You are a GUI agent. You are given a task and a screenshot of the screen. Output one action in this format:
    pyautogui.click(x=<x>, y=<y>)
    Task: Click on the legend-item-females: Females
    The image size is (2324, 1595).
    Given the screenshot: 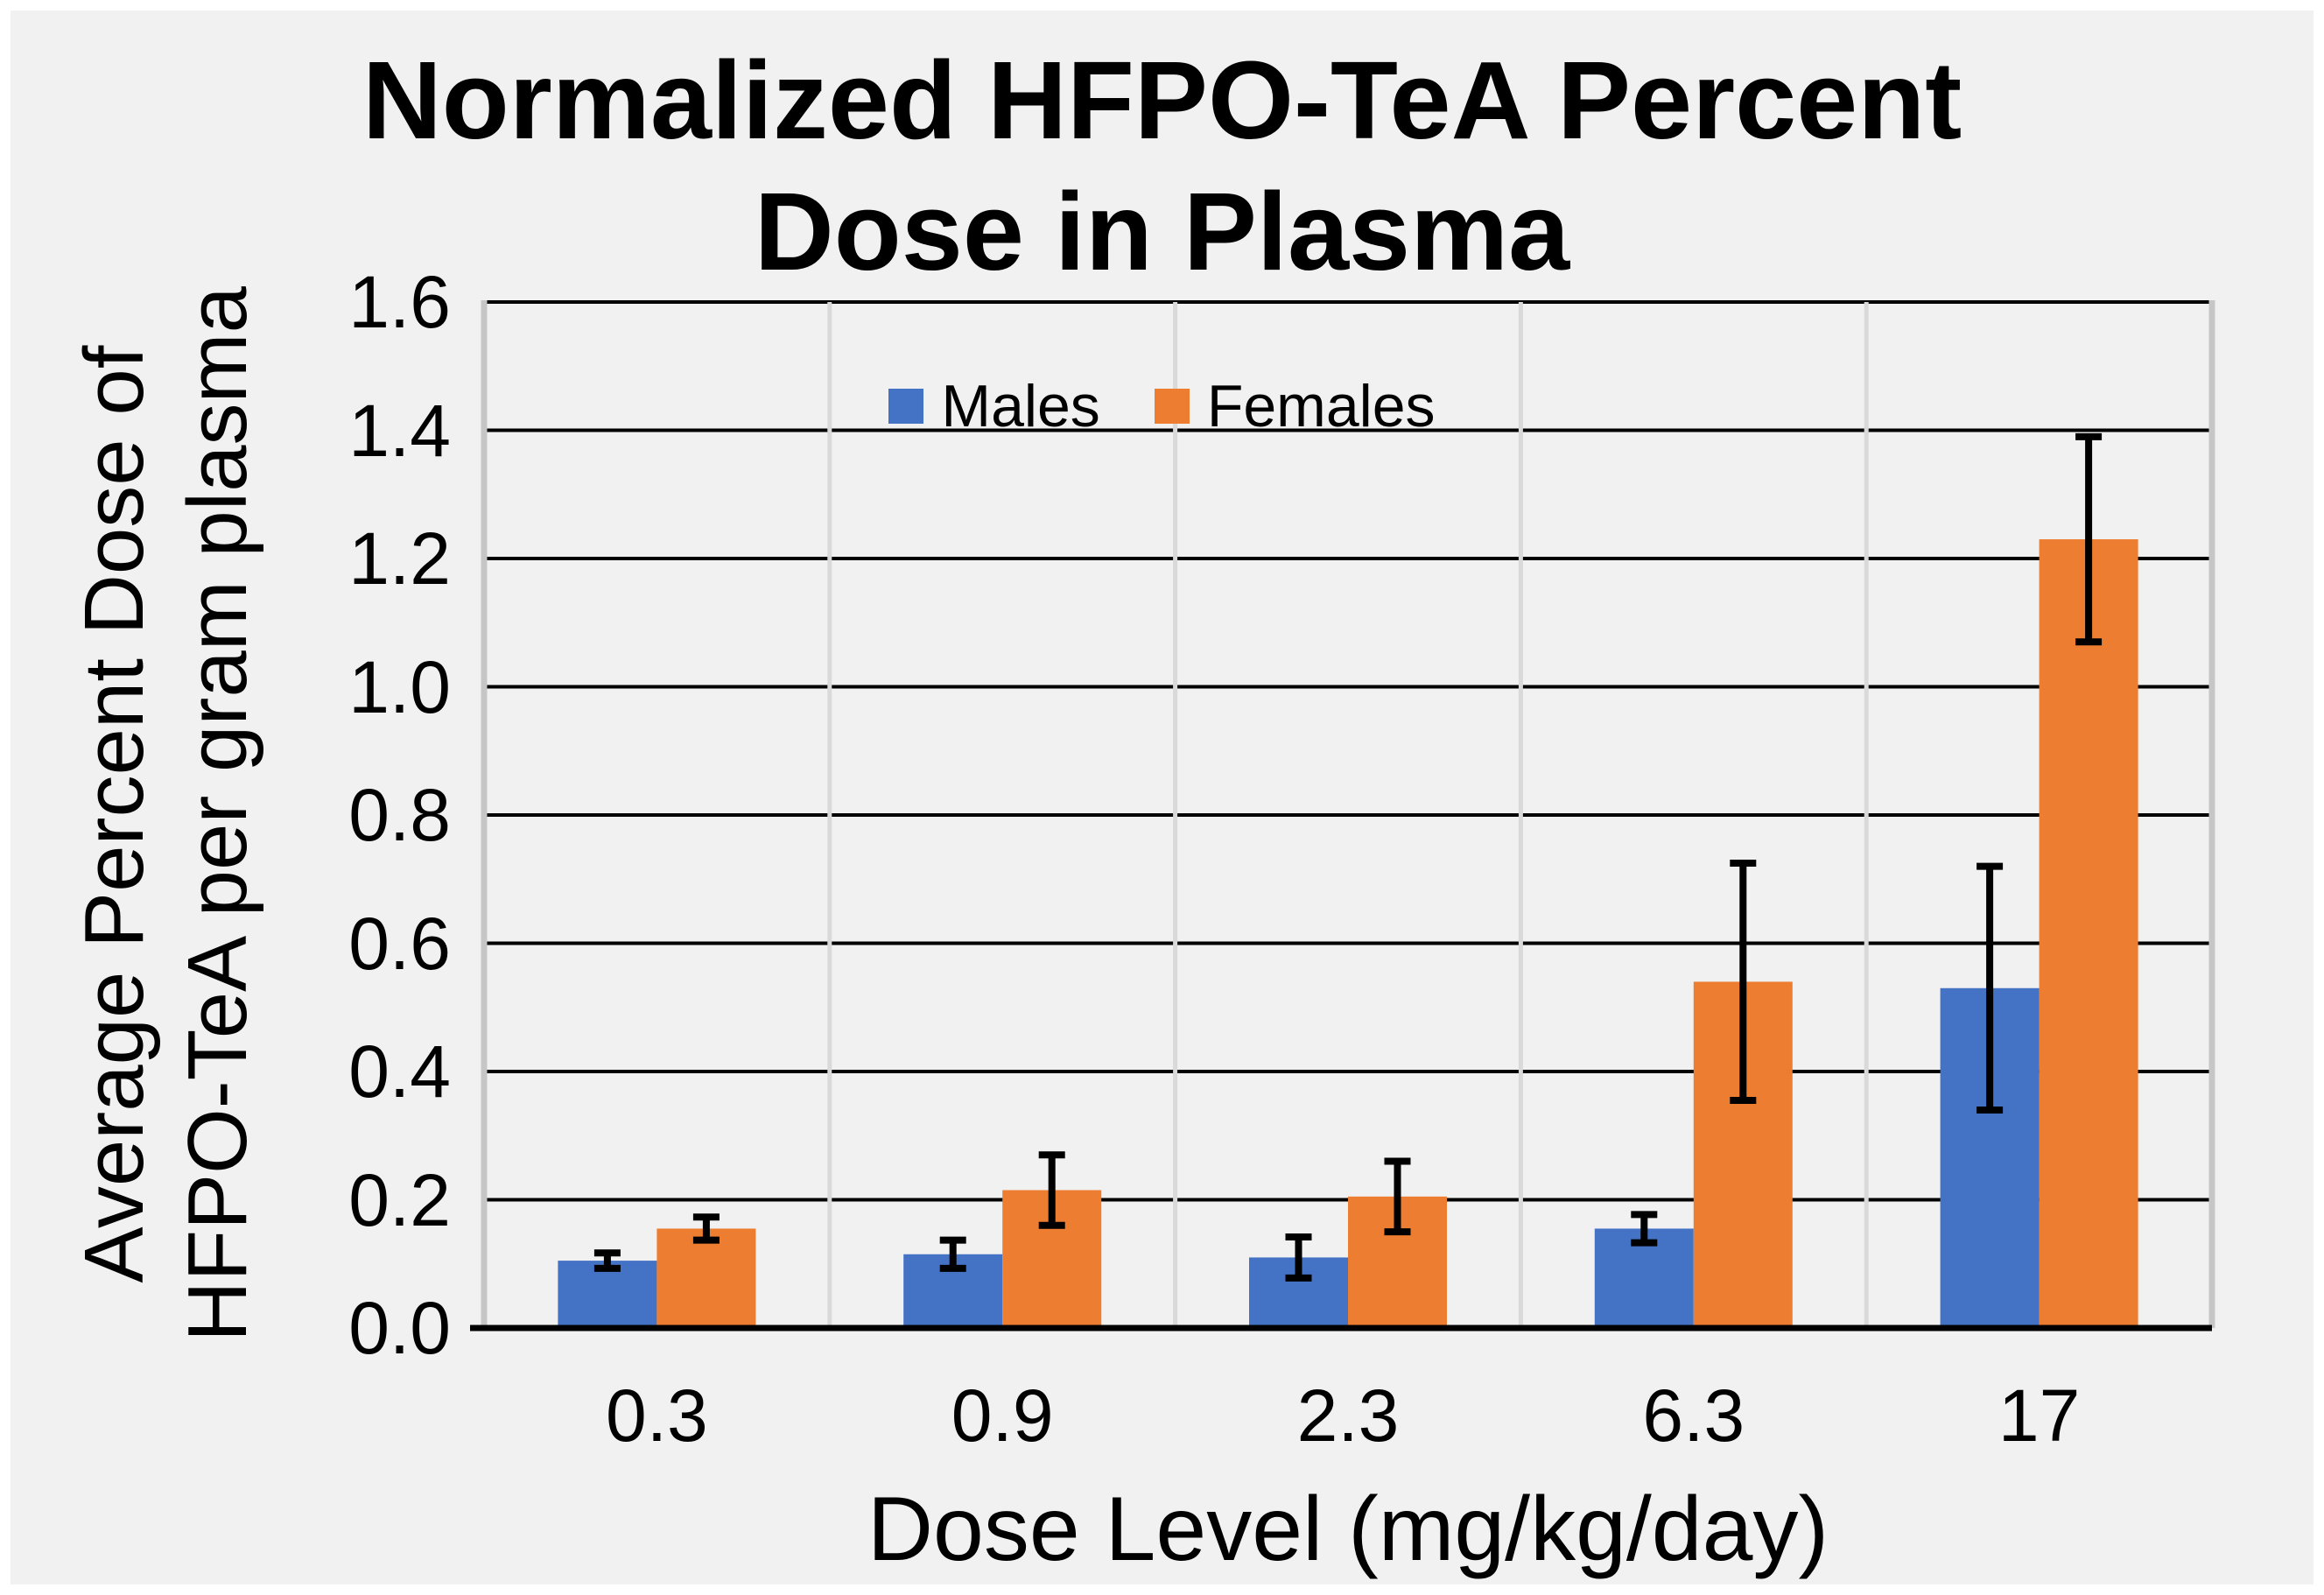 What is the action you would take?
    pyautogui.click(x=1295, y=406)
    